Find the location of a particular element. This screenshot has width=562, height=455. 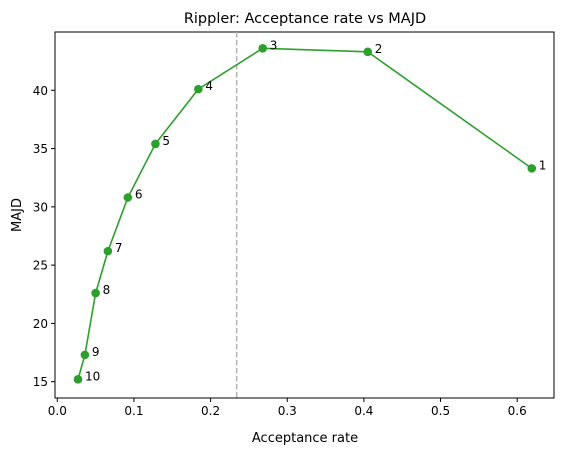

x-tick-label: 0.1 is located at coordinates (133, 411).